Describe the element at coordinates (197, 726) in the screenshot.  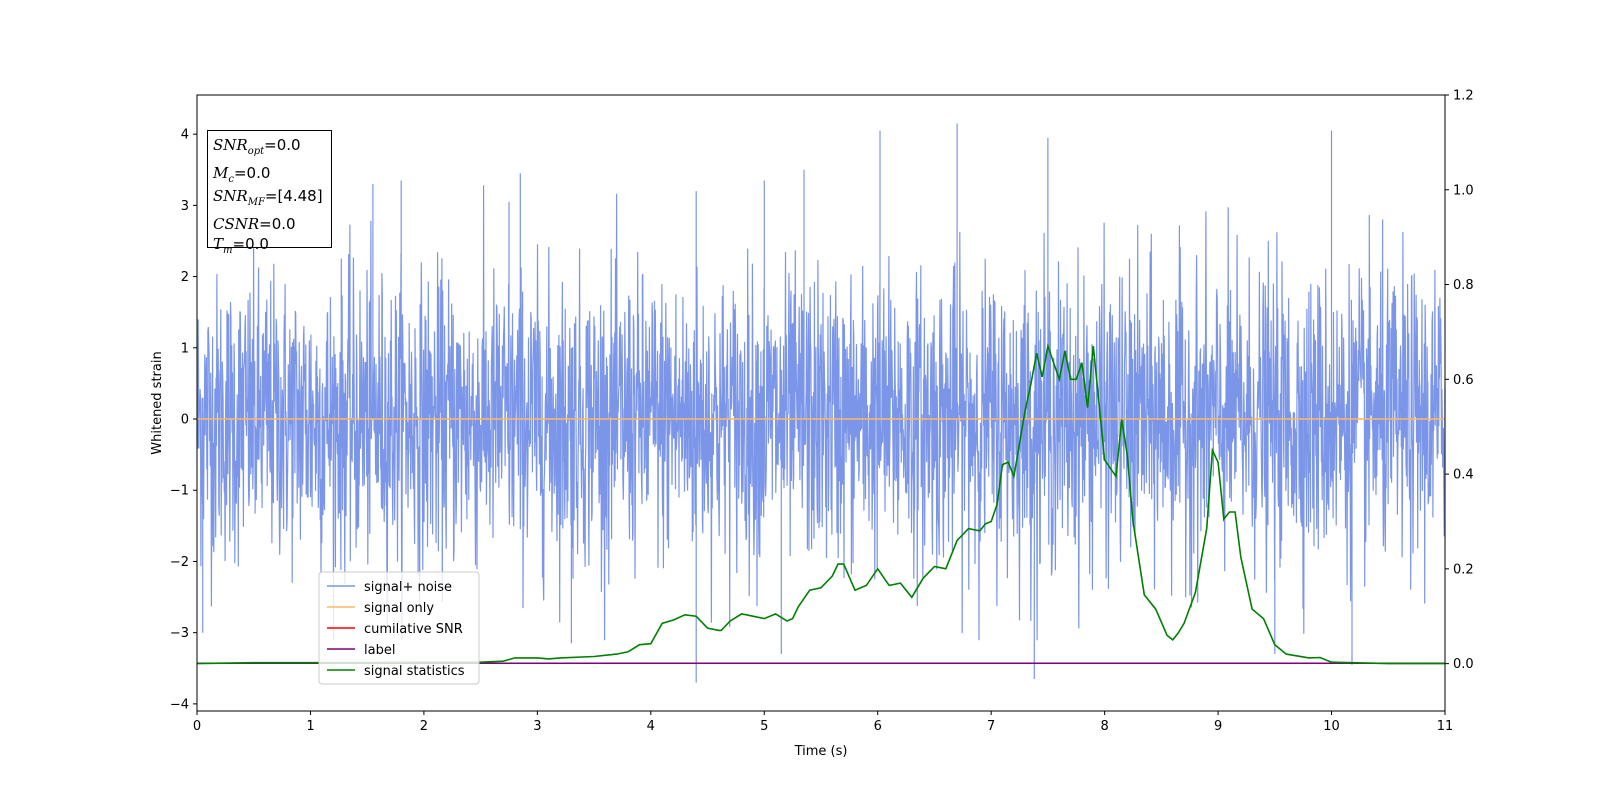
I see `x-tick-label: 0` at that location.